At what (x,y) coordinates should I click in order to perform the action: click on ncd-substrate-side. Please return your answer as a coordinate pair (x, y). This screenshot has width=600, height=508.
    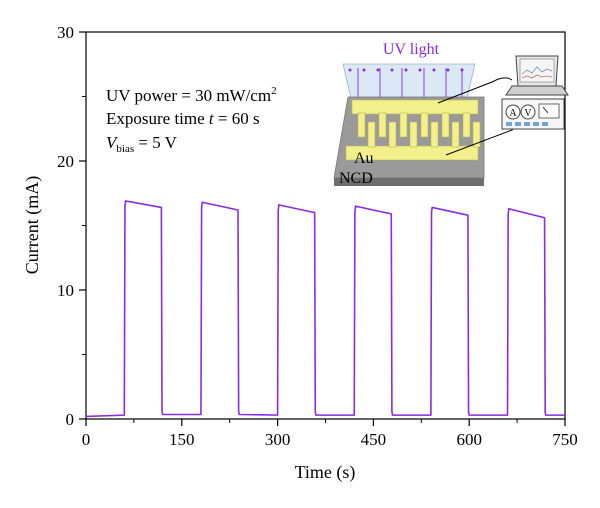
    Looking at the image, I should click on (409, 182).